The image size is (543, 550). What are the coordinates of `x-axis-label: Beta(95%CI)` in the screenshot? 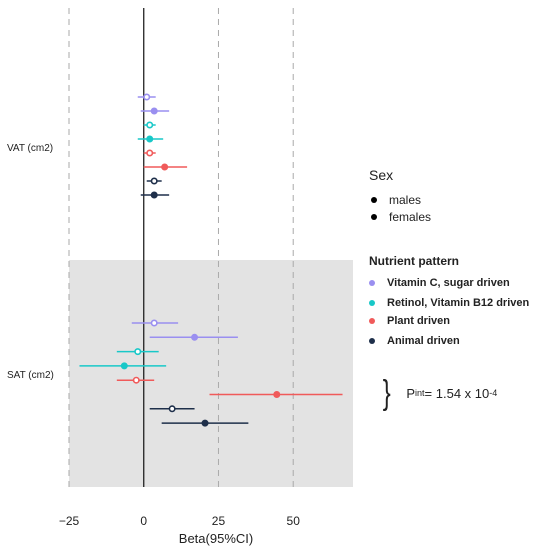 It's located at (216, 538).